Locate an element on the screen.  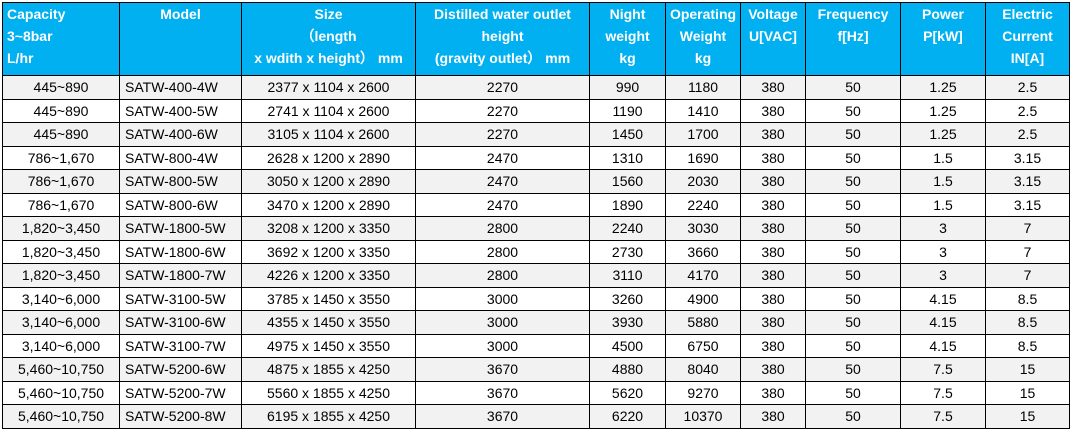
cell-operating-weight: 3660 is located at coordinates (703, 251).